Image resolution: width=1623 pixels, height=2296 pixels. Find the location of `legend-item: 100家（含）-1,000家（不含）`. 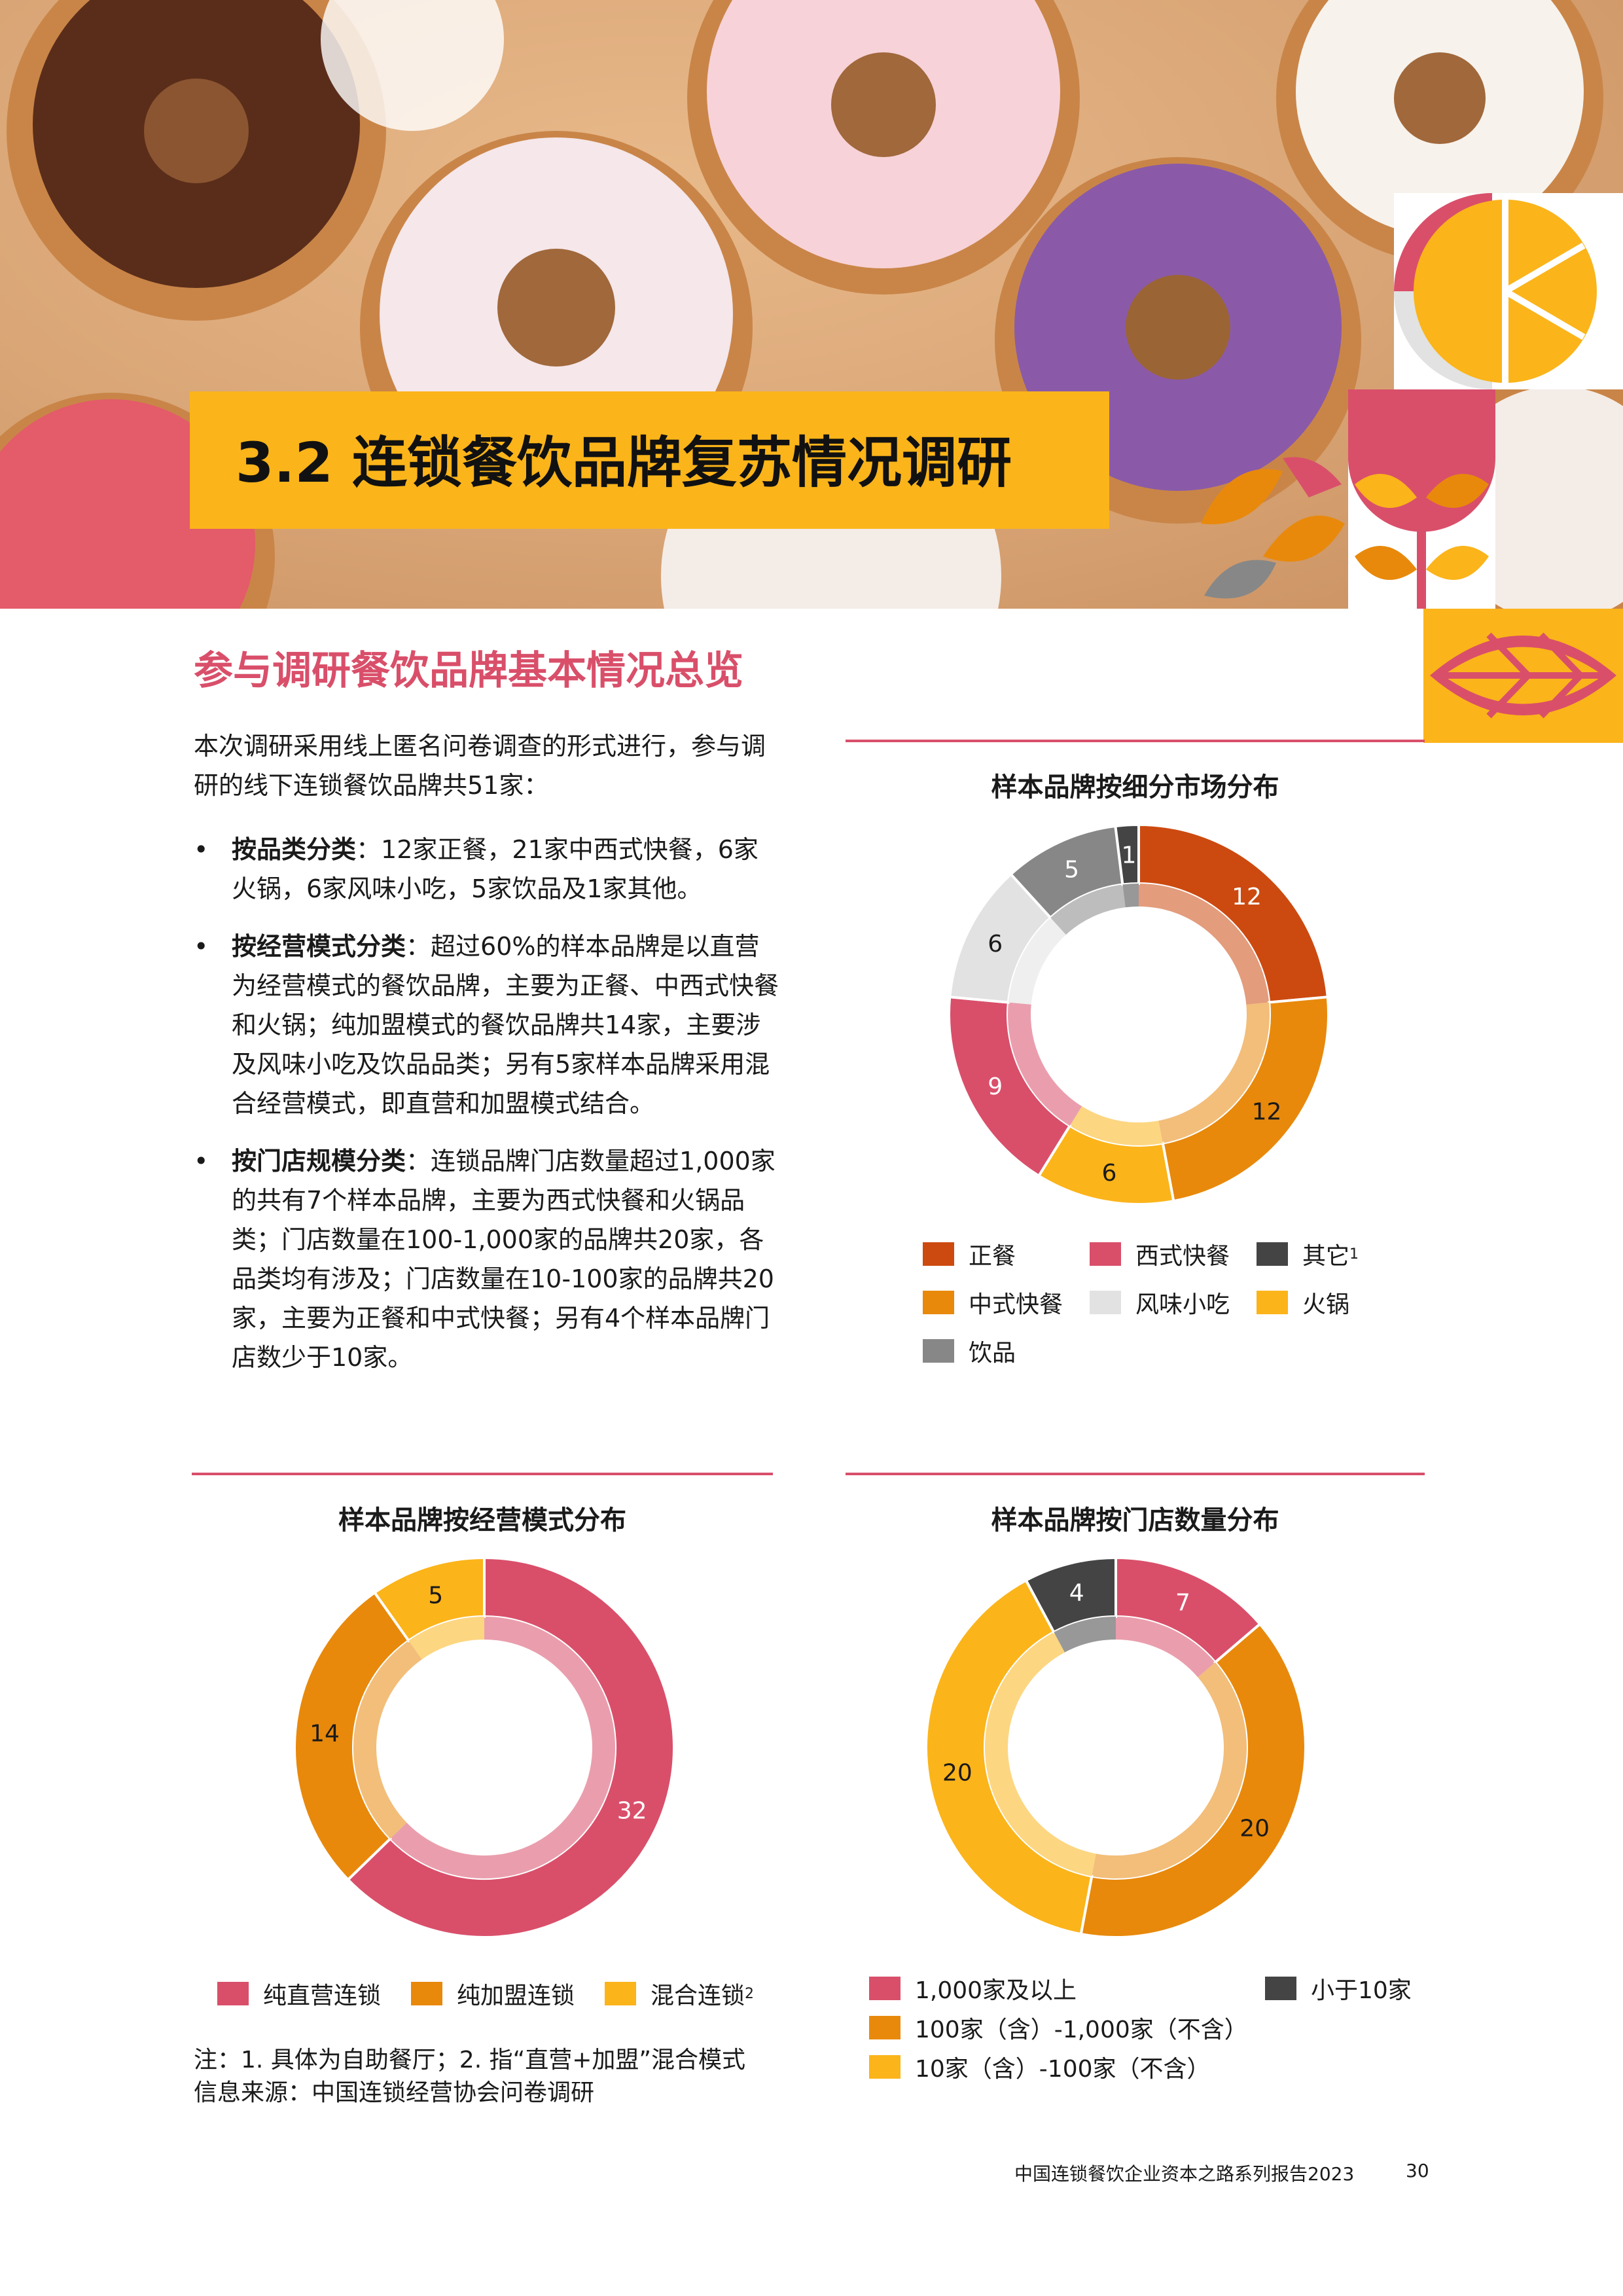

legend-item: 100家（含）-1,000家（不含） is located at coordinates (1058, 2028).